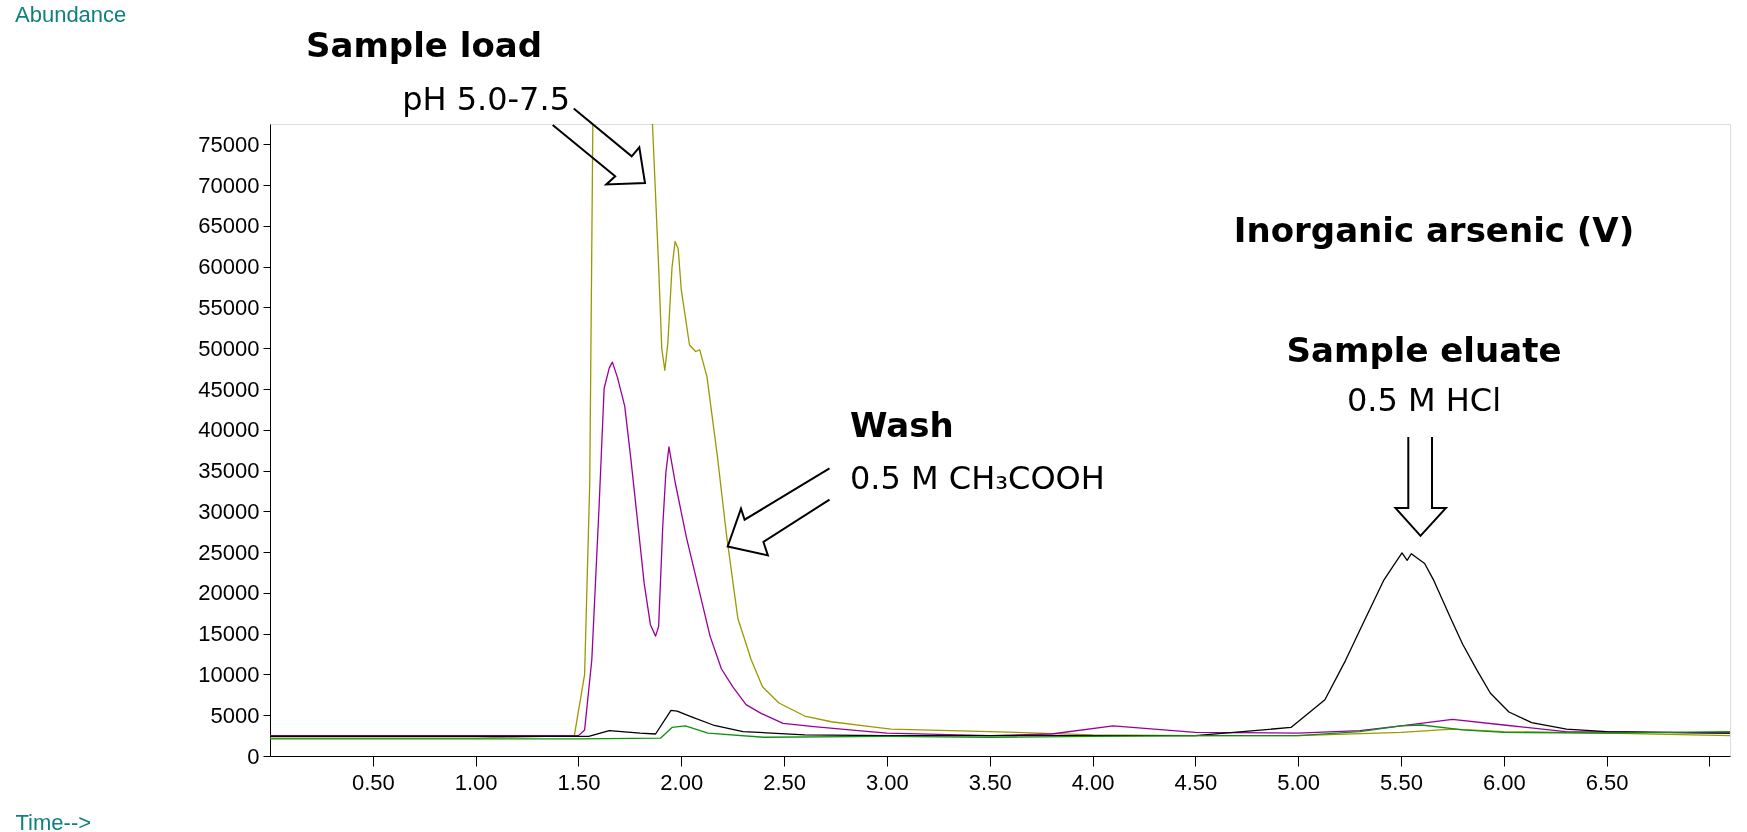 Image resolution: width=1747 pixels, height=832 pixels. Describe the element at coordinates (1299, 782) in the screenshot. I see `x-tick-label: 5.00` at that location.